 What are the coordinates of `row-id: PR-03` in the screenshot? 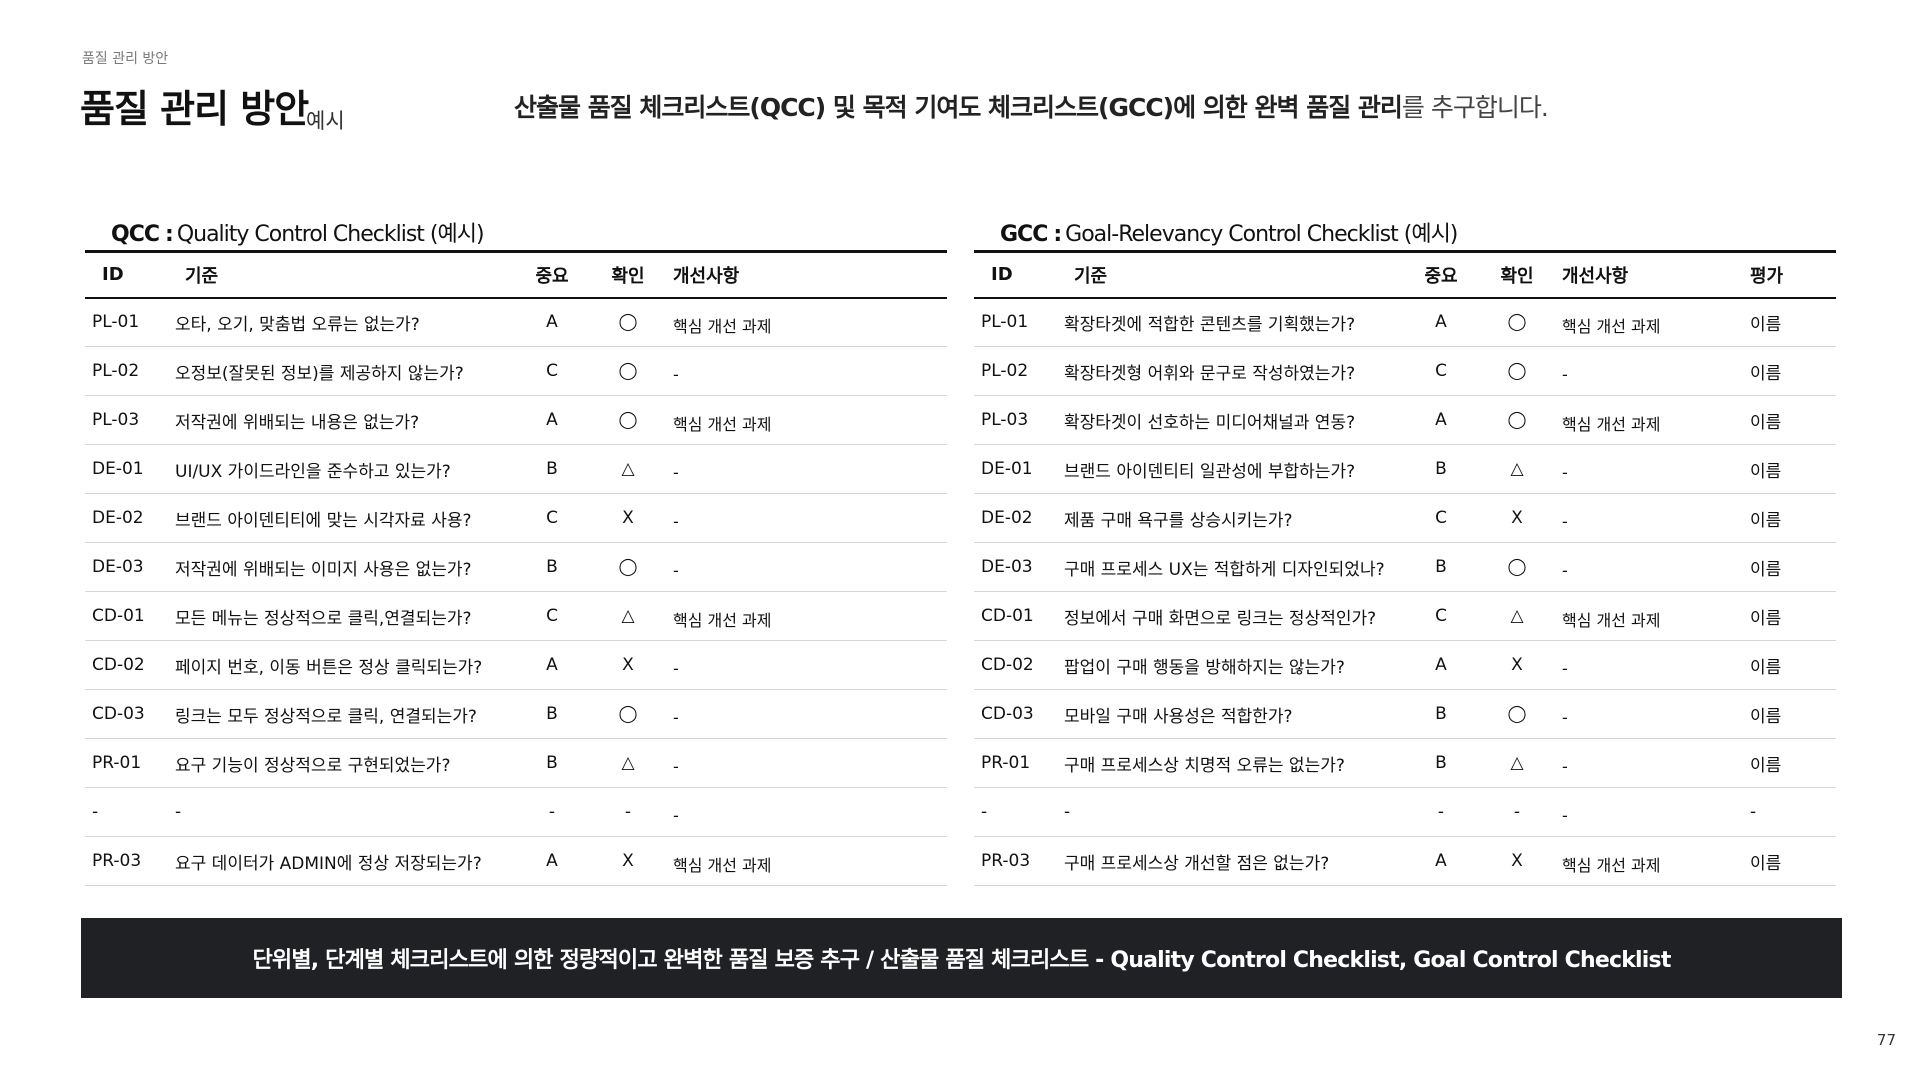 It's located at (117, 861).